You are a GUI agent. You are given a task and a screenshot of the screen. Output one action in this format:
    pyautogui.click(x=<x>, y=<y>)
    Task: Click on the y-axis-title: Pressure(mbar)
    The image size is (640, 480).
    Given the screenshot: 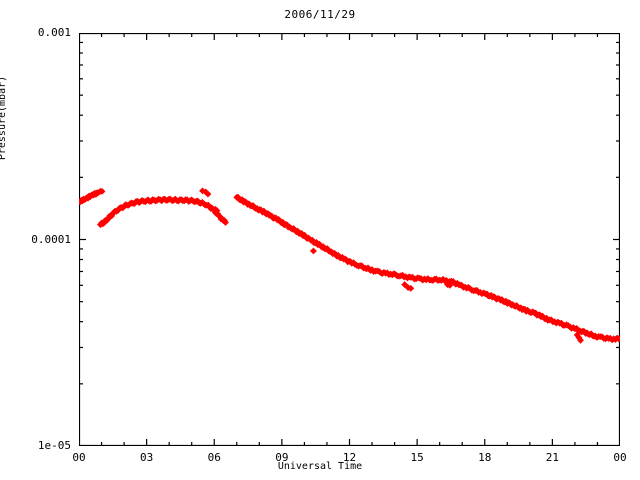 What is the action you would take?
    pyautogui.click(x=4, y=118)
    